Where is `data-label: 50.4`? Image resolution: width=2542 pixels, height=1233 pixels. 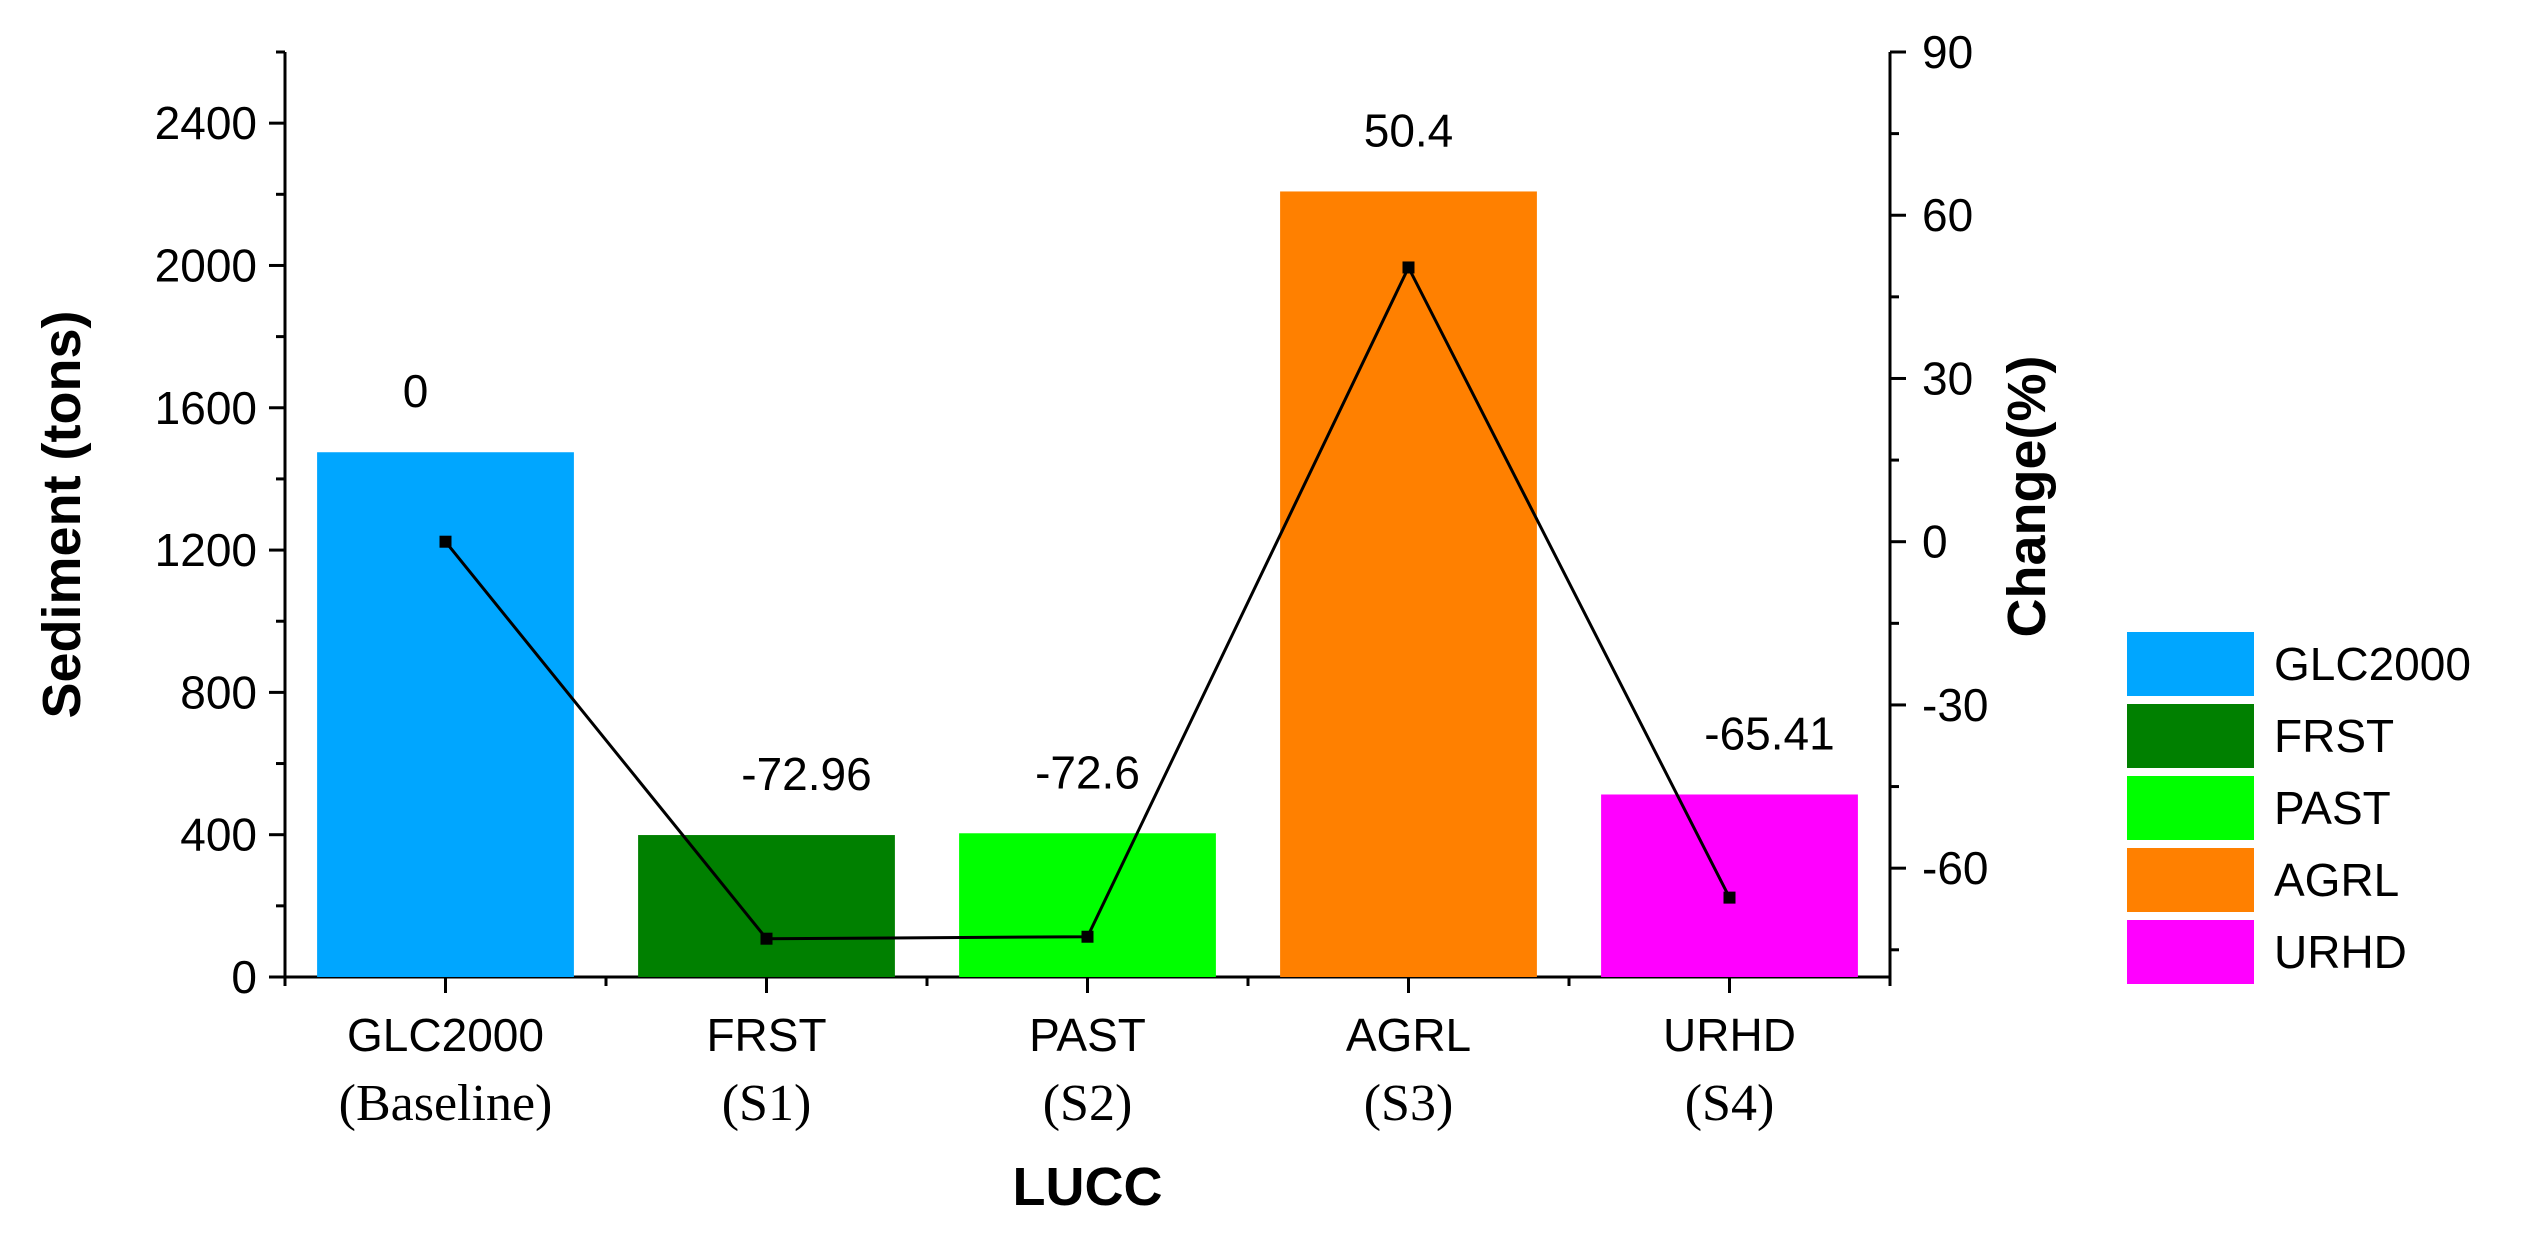
data-label: 50.4 is located at coordinates (1409, 130).